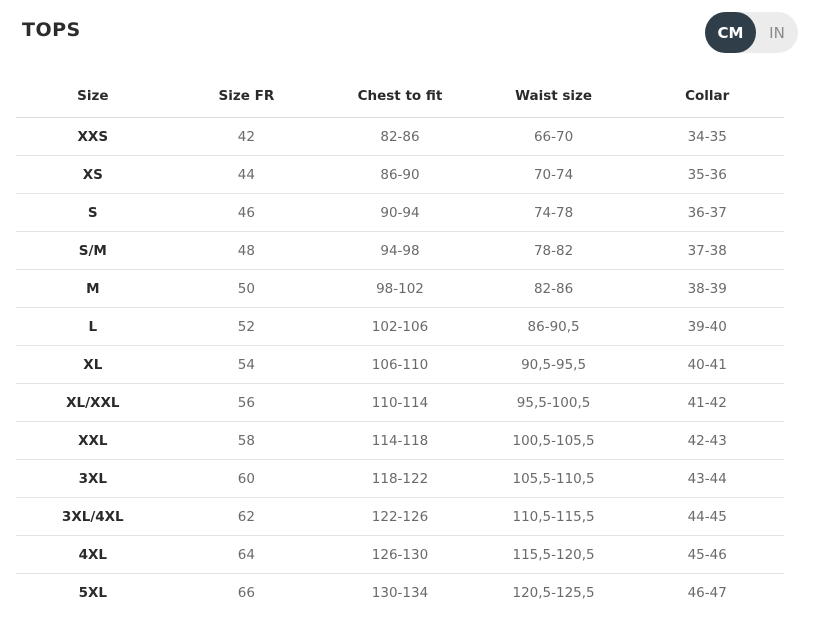 The image size is (813, 627). What do you see at coordinates (93, 554) in the screenshot?
I see `cell-size: 4XL` at bounding box center [93, 554].